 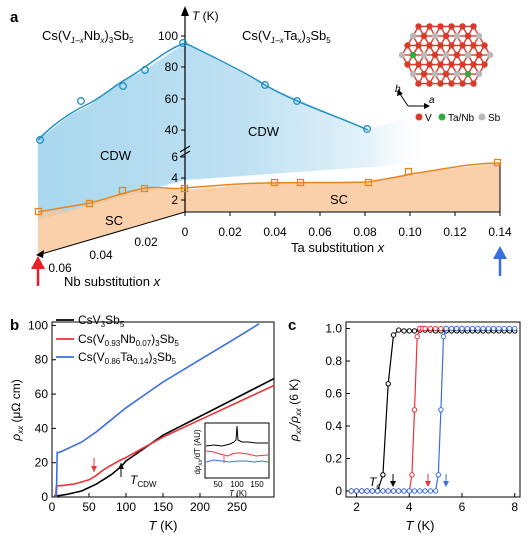 What do you see at coordinates (333, 329) in the screenshot?
I see `y-tick-label: 1.0` at bounding box center [333, 329].